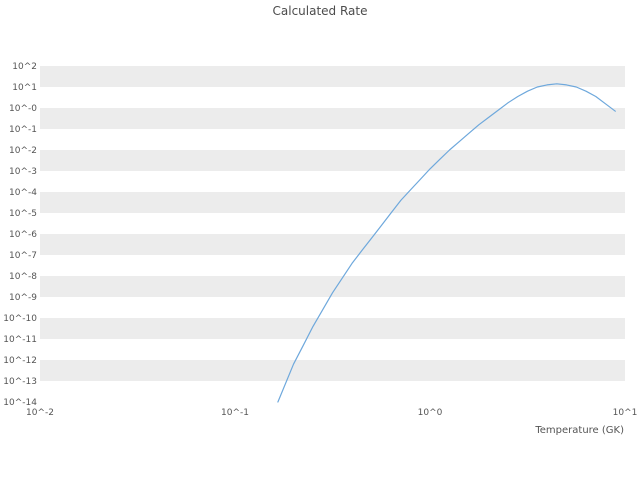 The image size is (640, 480). What do you see at coordinates (23, 172) in the screenshot?
I see `y-tick-label: 10^-3` at bounding box center [23, 172].